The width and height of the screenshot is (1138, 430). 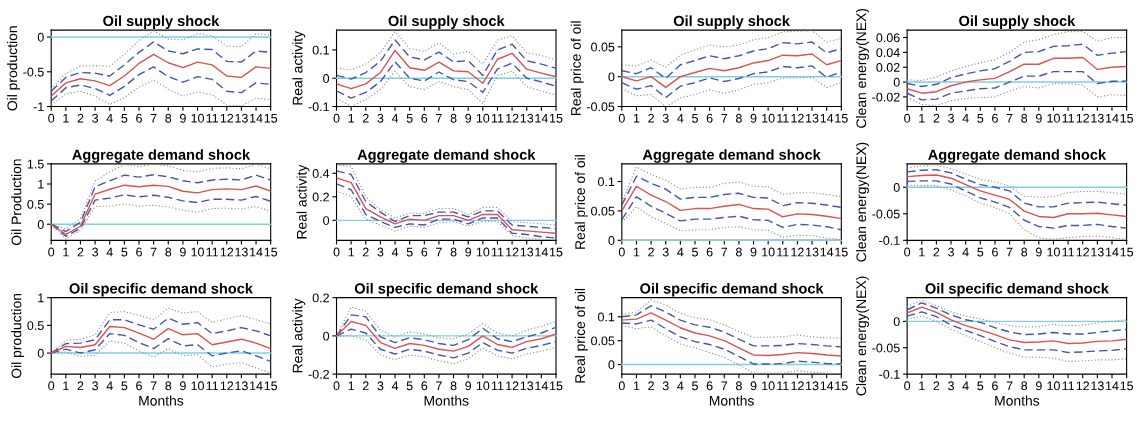 What do you see at coordinates (581, 202) in the screenshot?
I see `y-axis-title: Real price of oil` at bounding box center [581, 202].